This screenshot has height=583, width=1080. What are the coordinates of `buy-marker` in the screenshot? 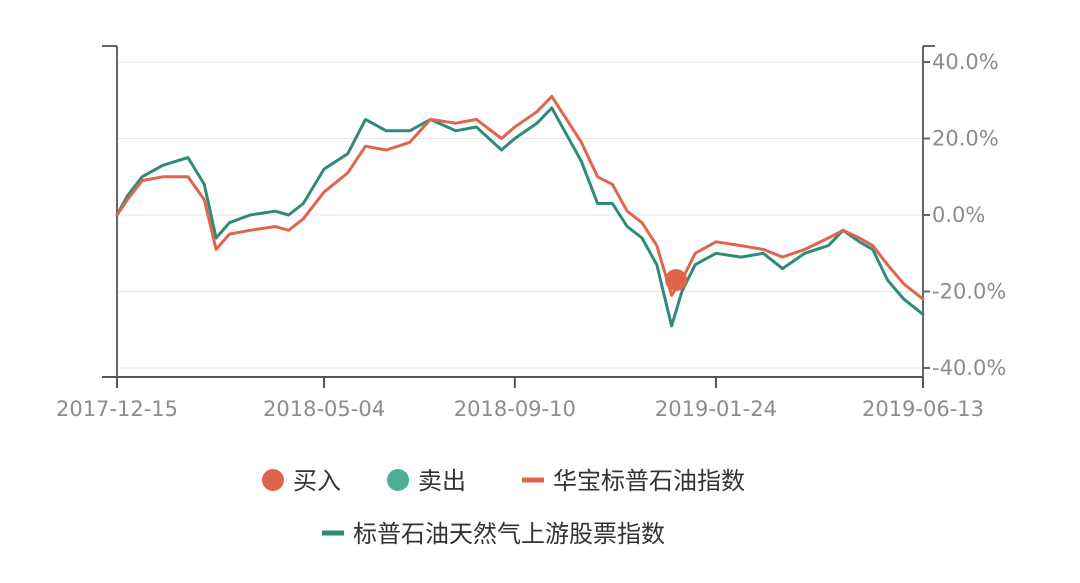 It's located at (676, 280).